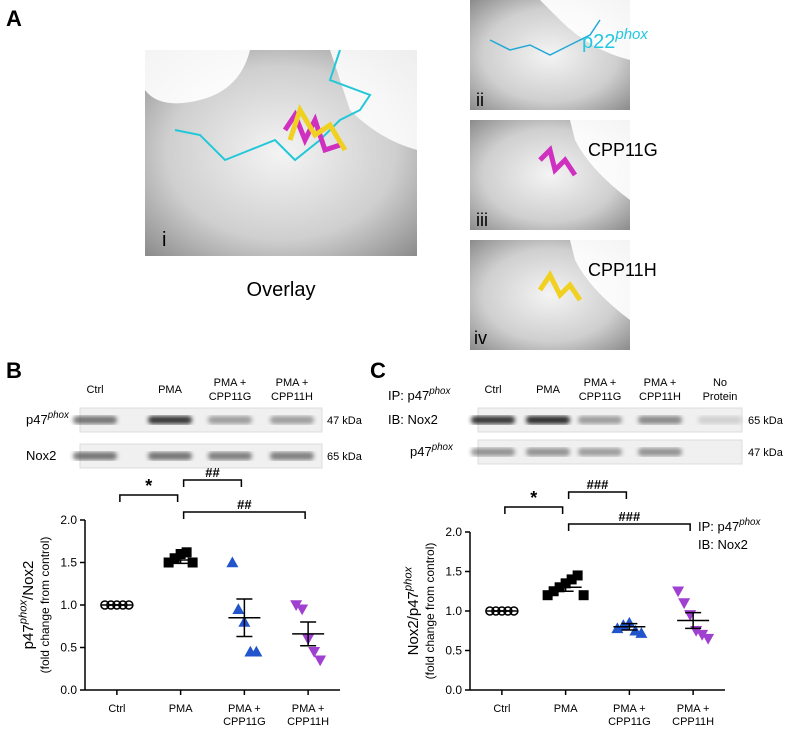  What do you see at coordinates (281, 290) in the screenshot?
I see `image-caption: Overlay` at bounding box center [281, 290].